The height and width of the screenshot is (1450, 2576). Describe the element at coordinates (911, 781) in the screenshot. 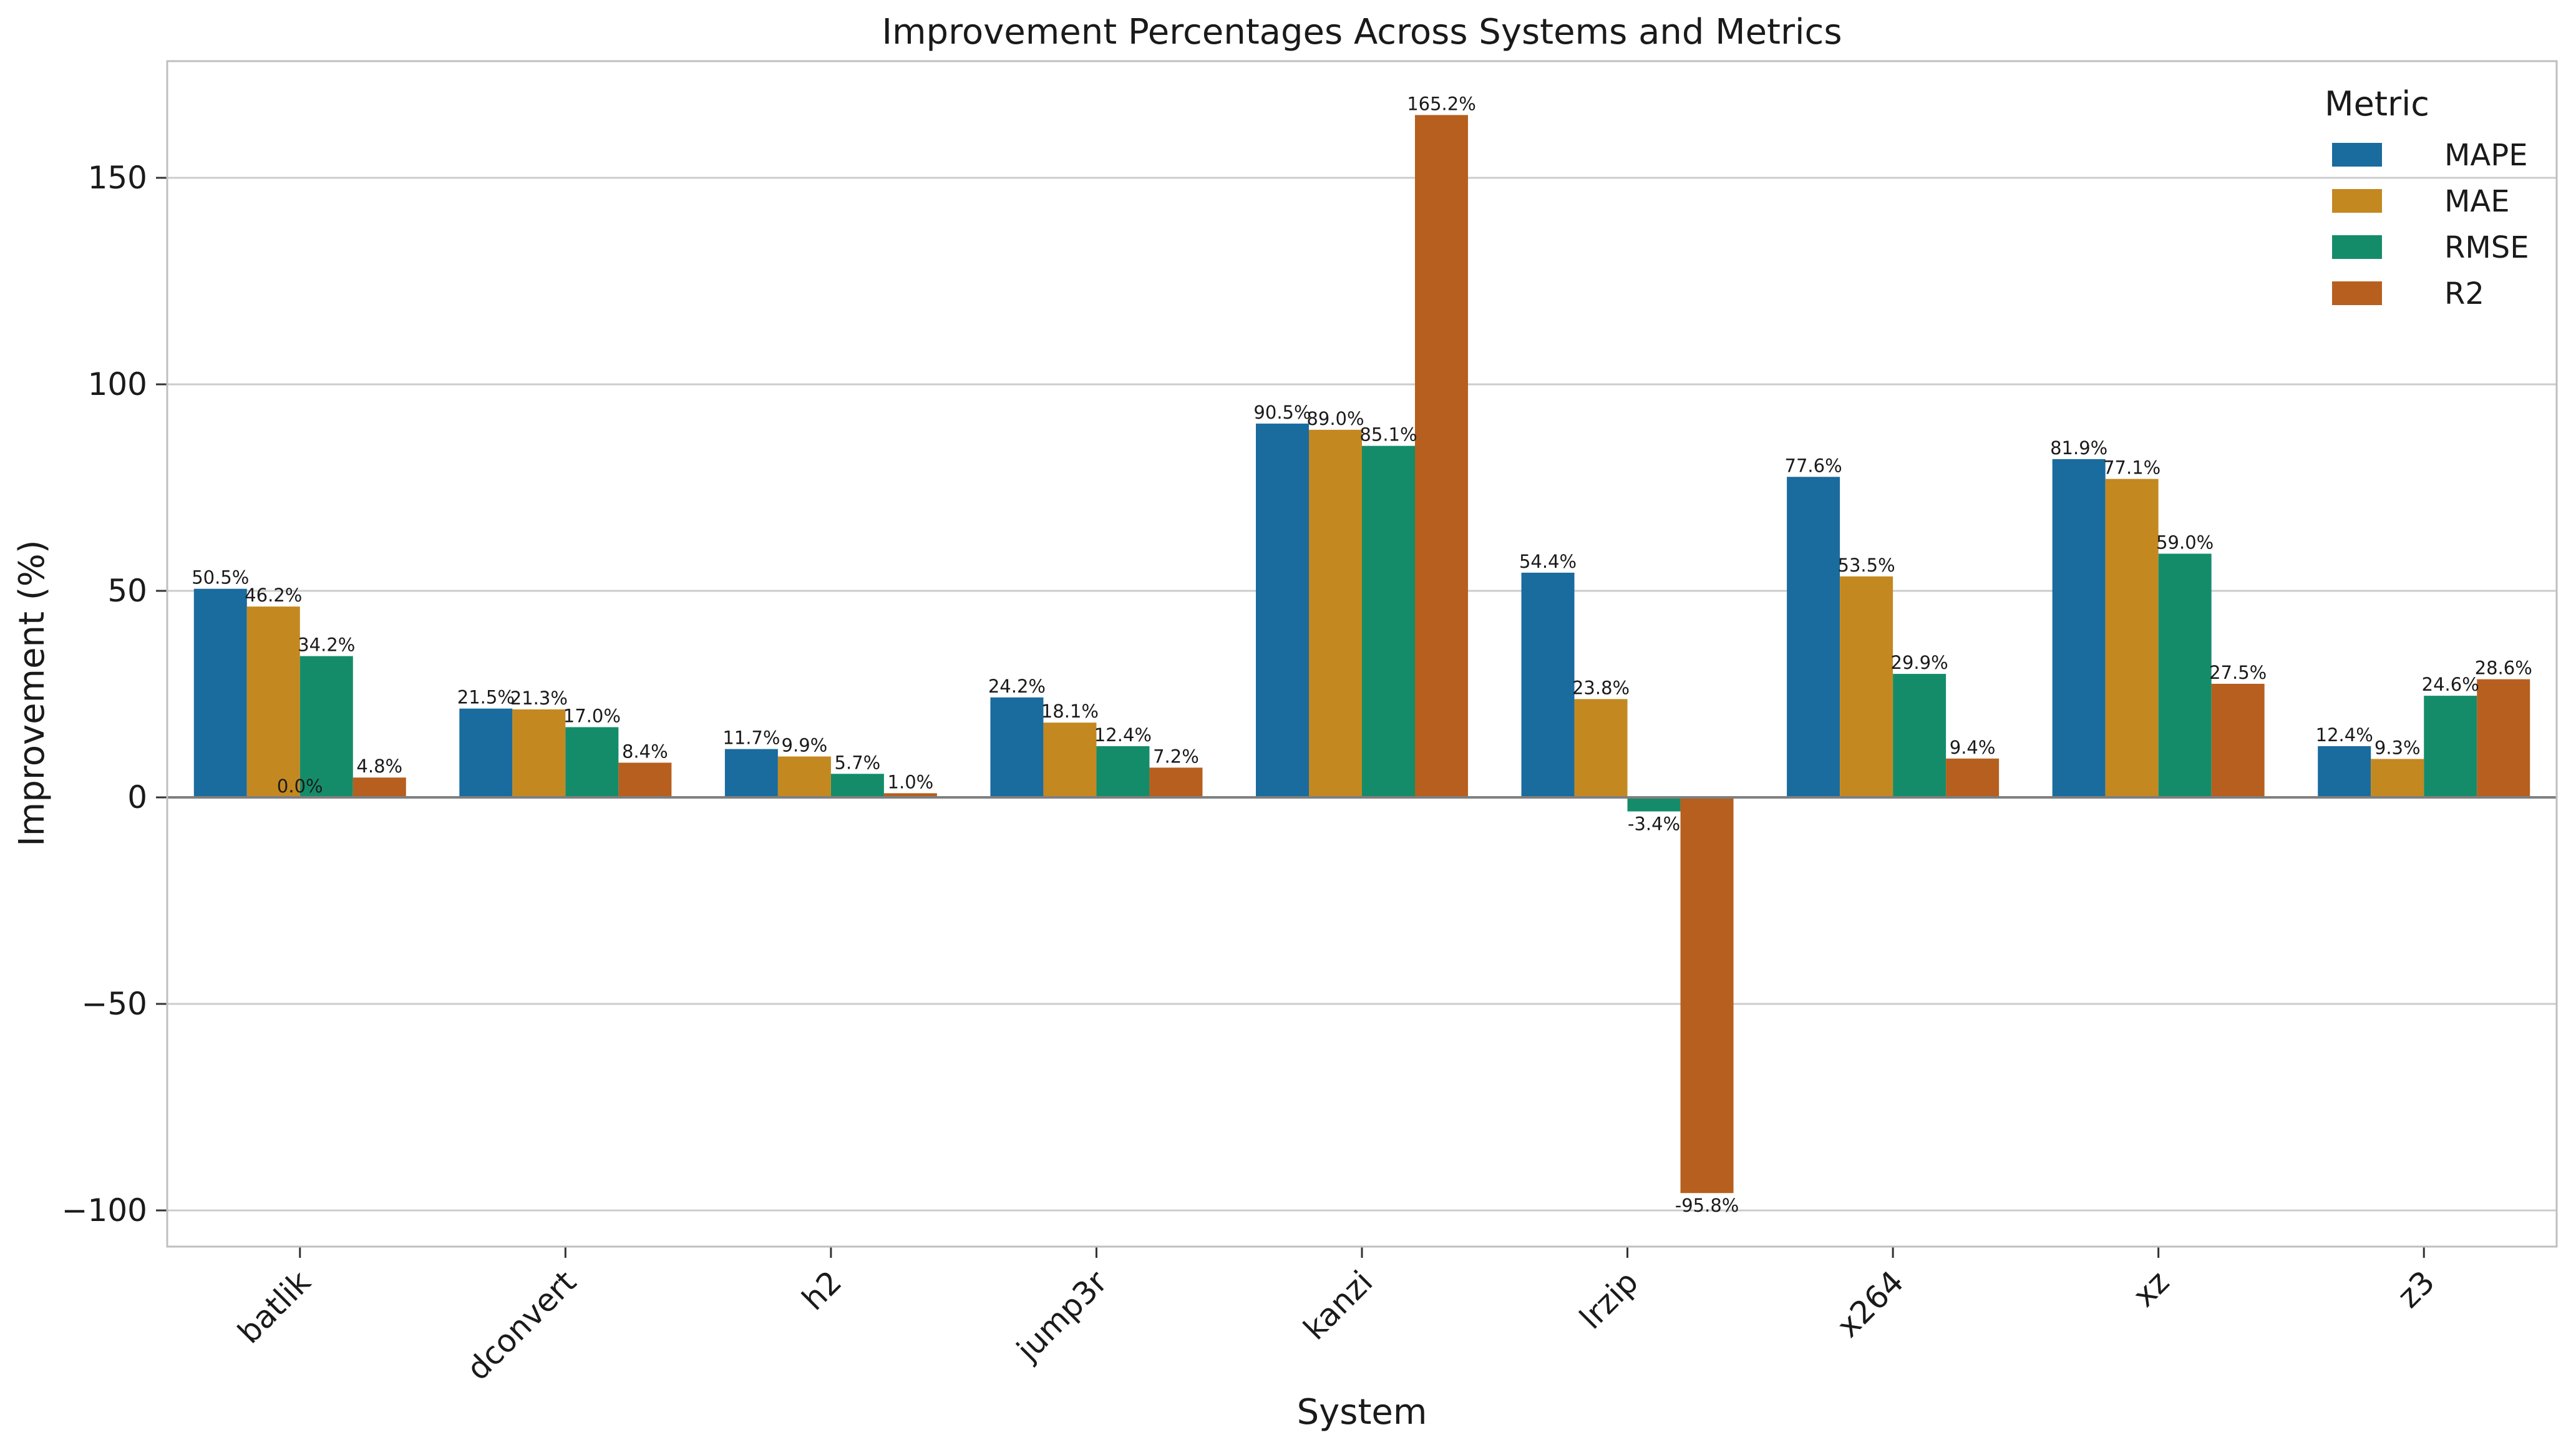

I see `data-label-r2-h2: 1.0%` at that location.